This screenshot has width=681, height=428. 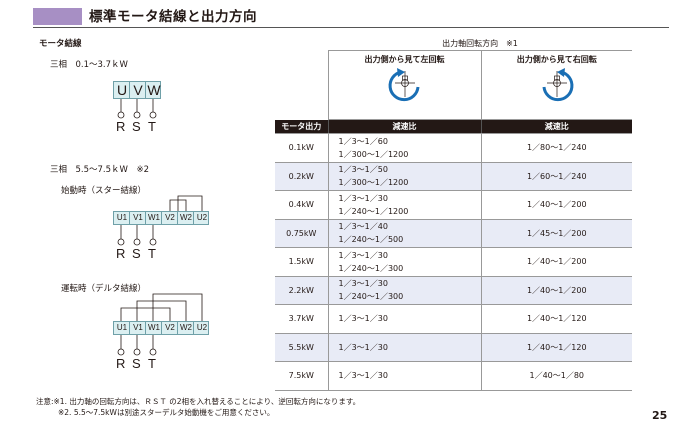 I want to click on star-supply-t: T, so click(x=152, y=253).